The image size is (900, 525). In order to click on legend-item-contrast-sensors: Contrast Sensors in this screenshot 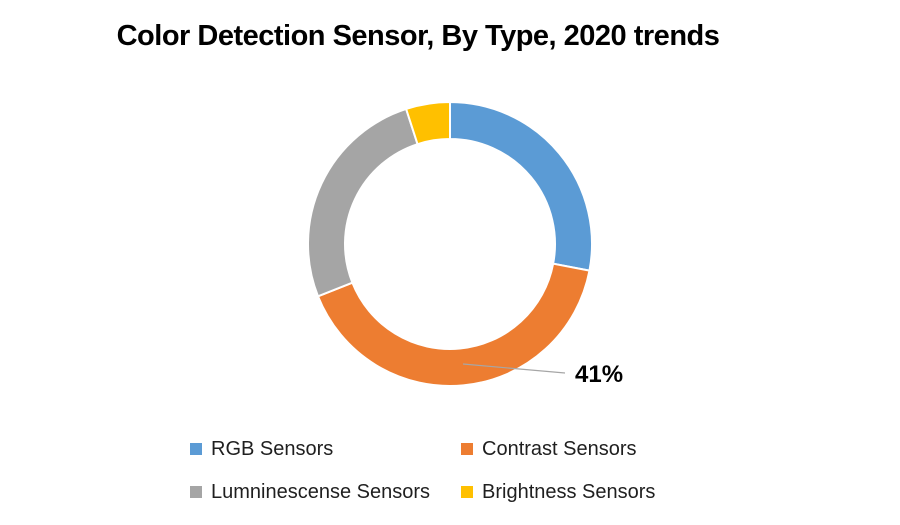, I will do `click(558, 449)`.